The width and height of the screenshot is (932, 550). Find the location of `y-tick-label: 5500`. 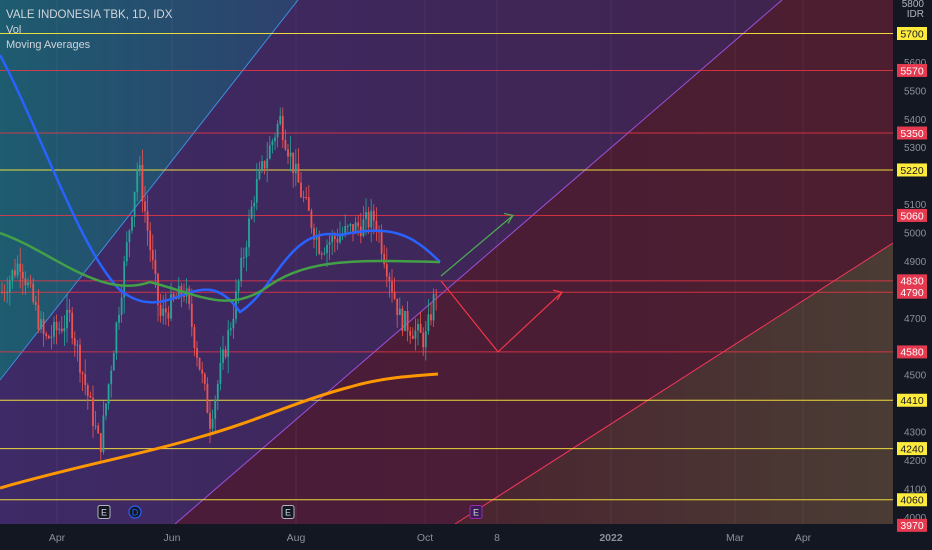

y-tick-label: 5500 is located at coordinates (915, 91).